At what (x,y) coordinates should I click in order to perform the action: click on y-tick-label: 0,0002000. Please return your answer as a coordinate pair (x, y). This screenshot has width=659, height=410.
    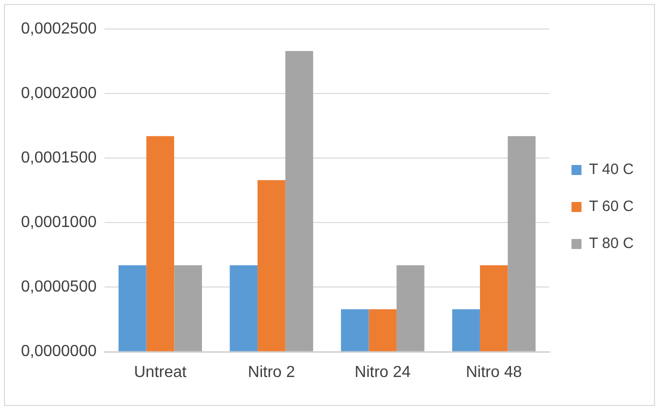
    Looking at the image, I should click on (58, 93).